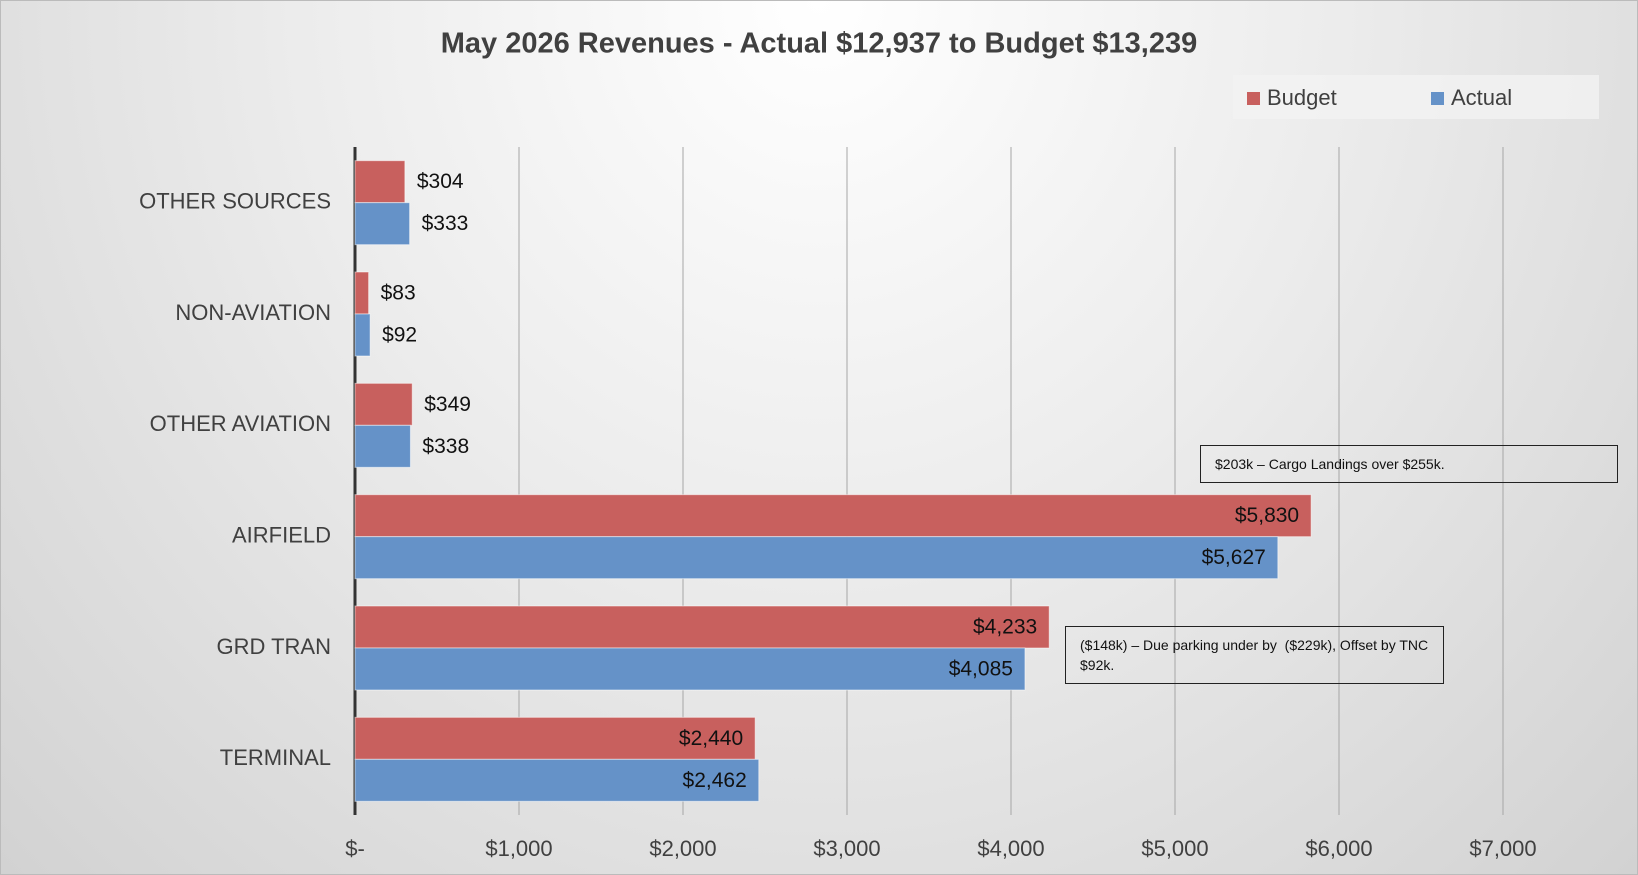 The height and width of the screenshot is (875, 1638). Describe the element at coordinates (711, 738) in the screenshot. I see `data-label: $2,440` at that location.